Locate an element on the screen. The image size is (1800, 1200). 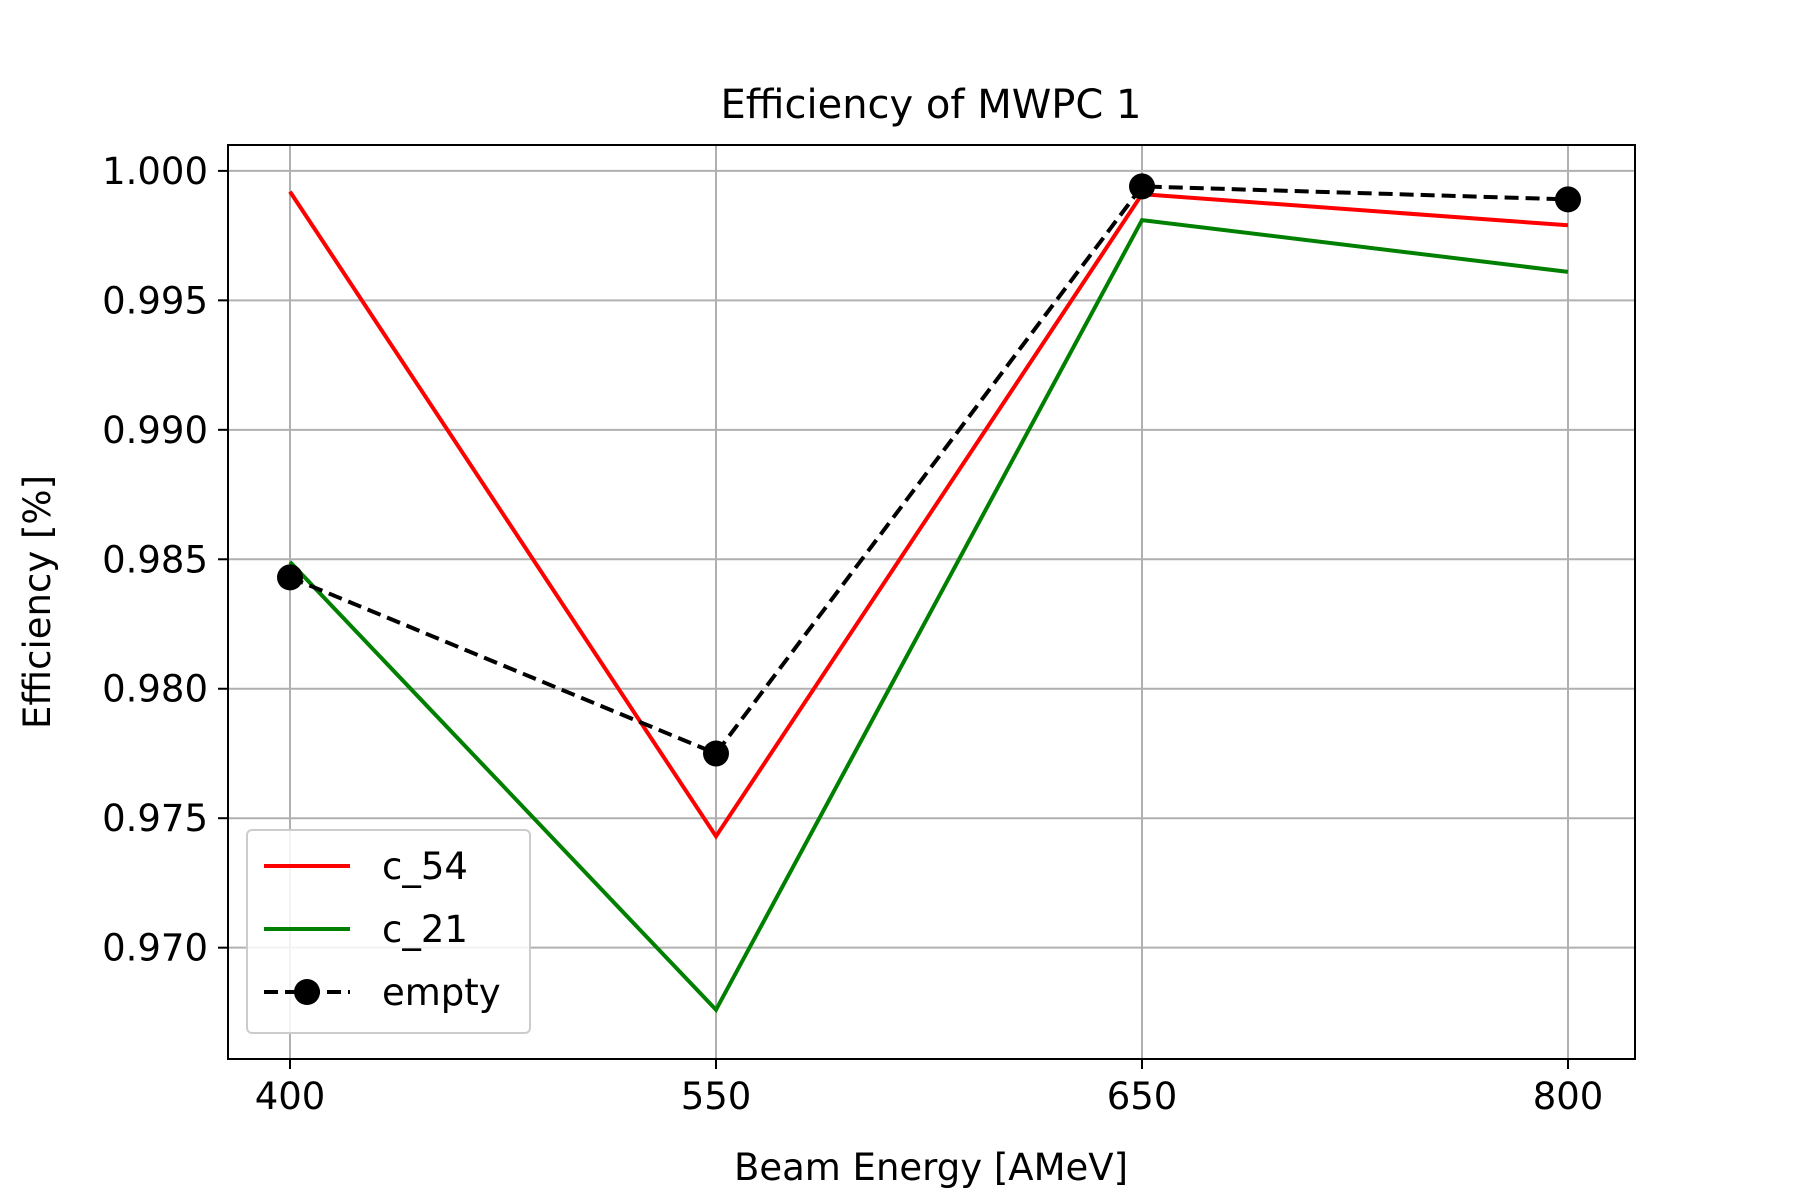
y-tick-label: 0.975 is located at coordinates (155, 818).